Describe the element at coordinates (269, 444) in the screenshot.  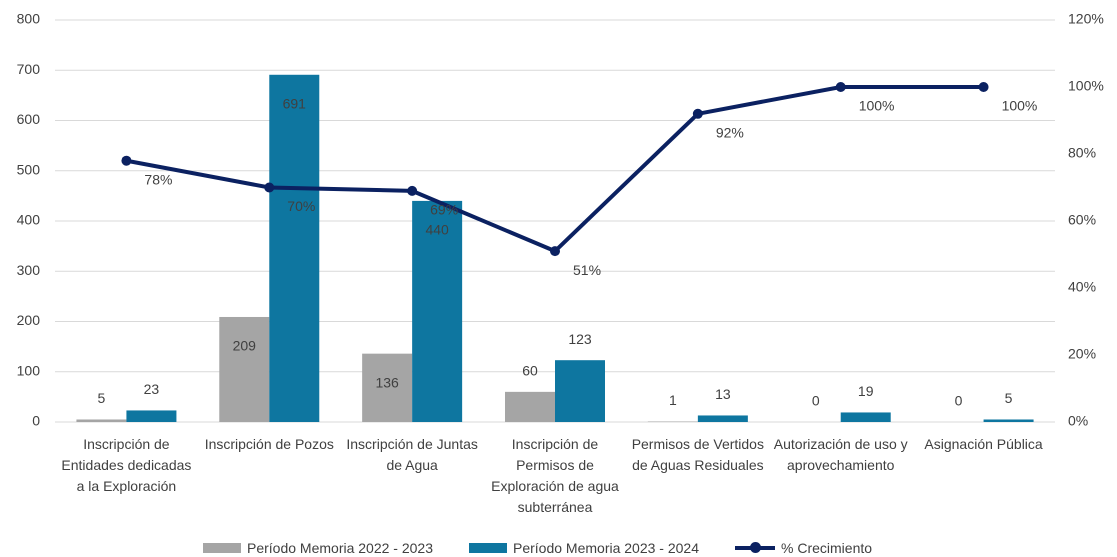
I see `x-tick-label: Inscripción de Pozos` at that location.